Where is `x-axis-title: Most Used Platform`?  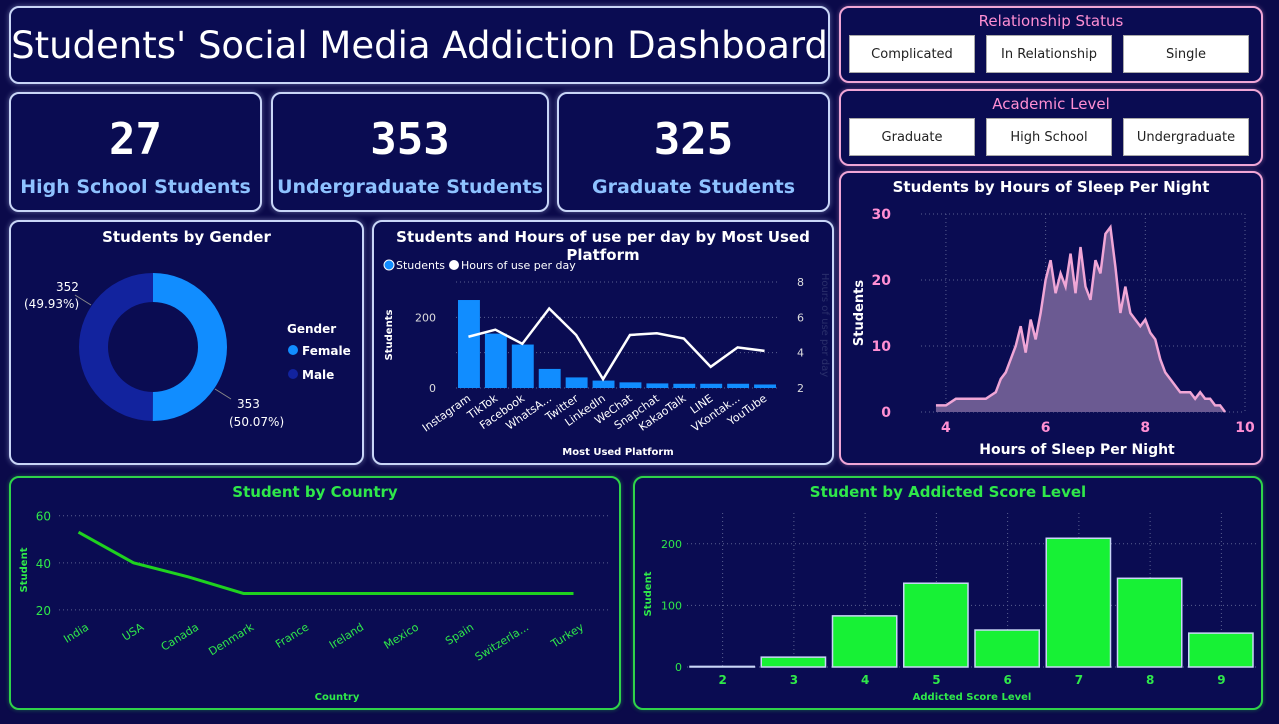
x-axis-title: Most Used Platform is located at coordinates (617, 452).